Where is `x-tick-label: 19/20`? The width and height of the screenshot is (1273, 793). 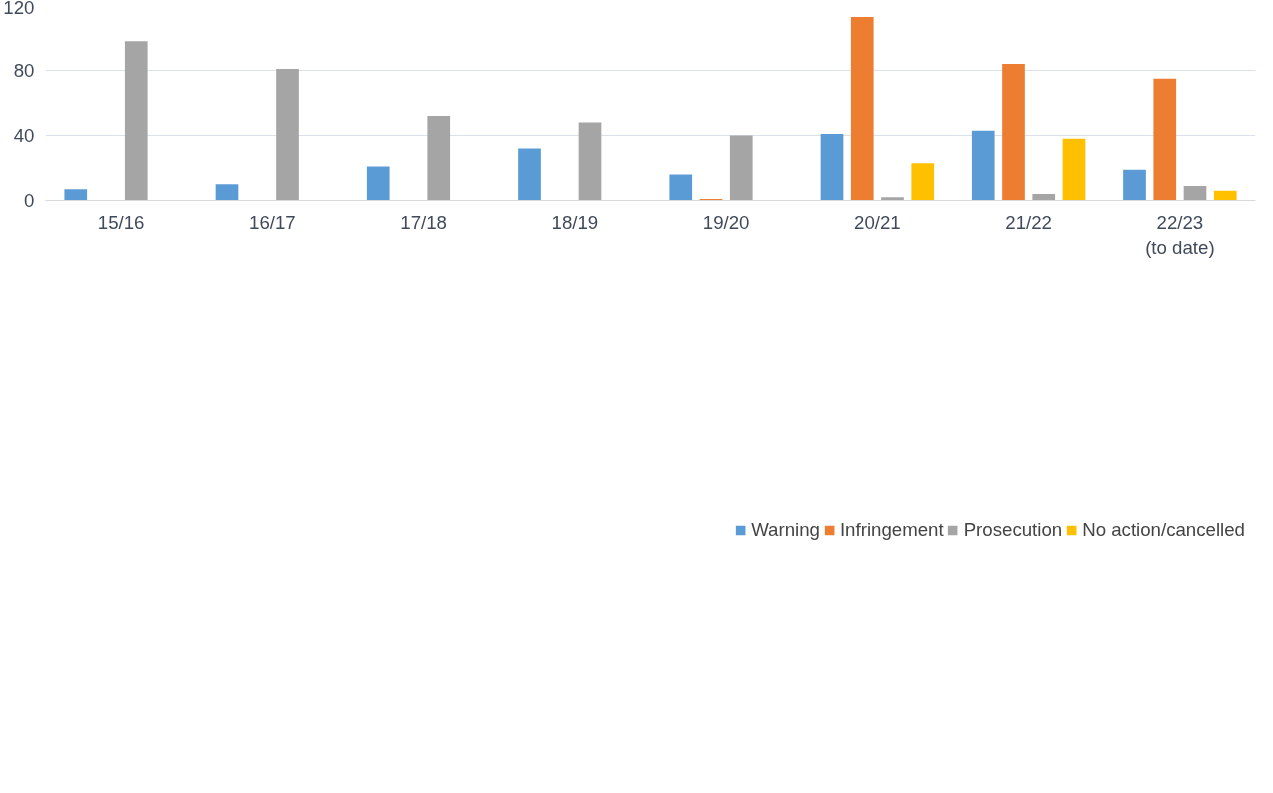 x-tick-label: 19/20 is located at coordinates (726, 222).